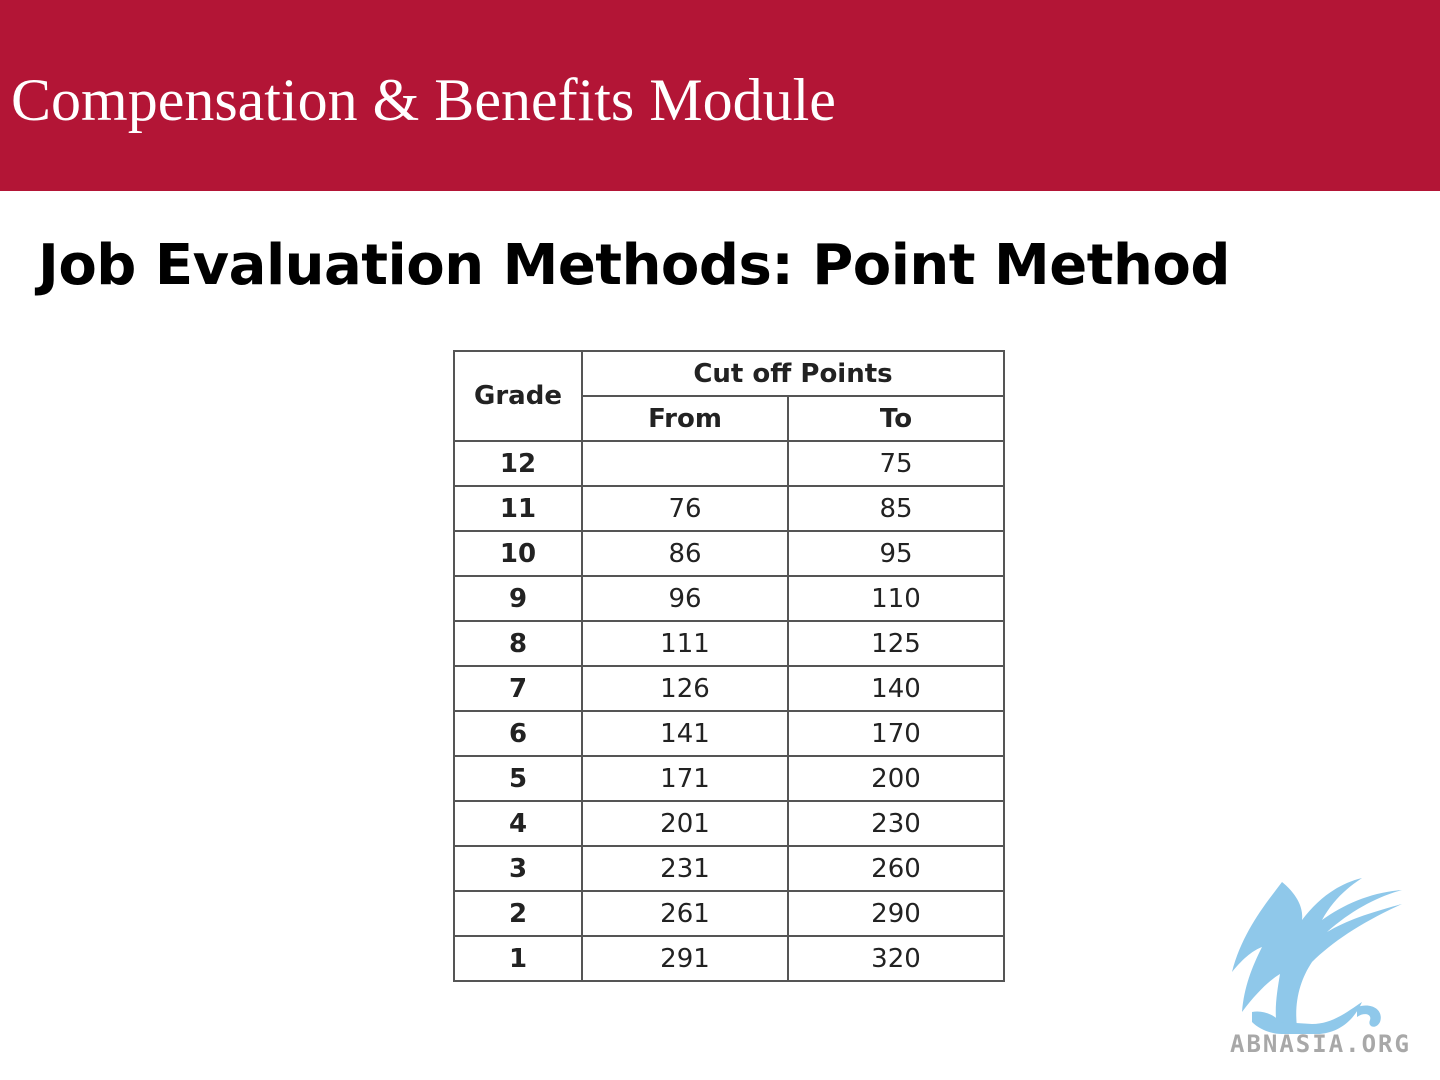 This screenshot has width=1440, height=1080. Describe the element at coordinates (685, 643) in the screenshot. I see `from-cell: 111` at that location.